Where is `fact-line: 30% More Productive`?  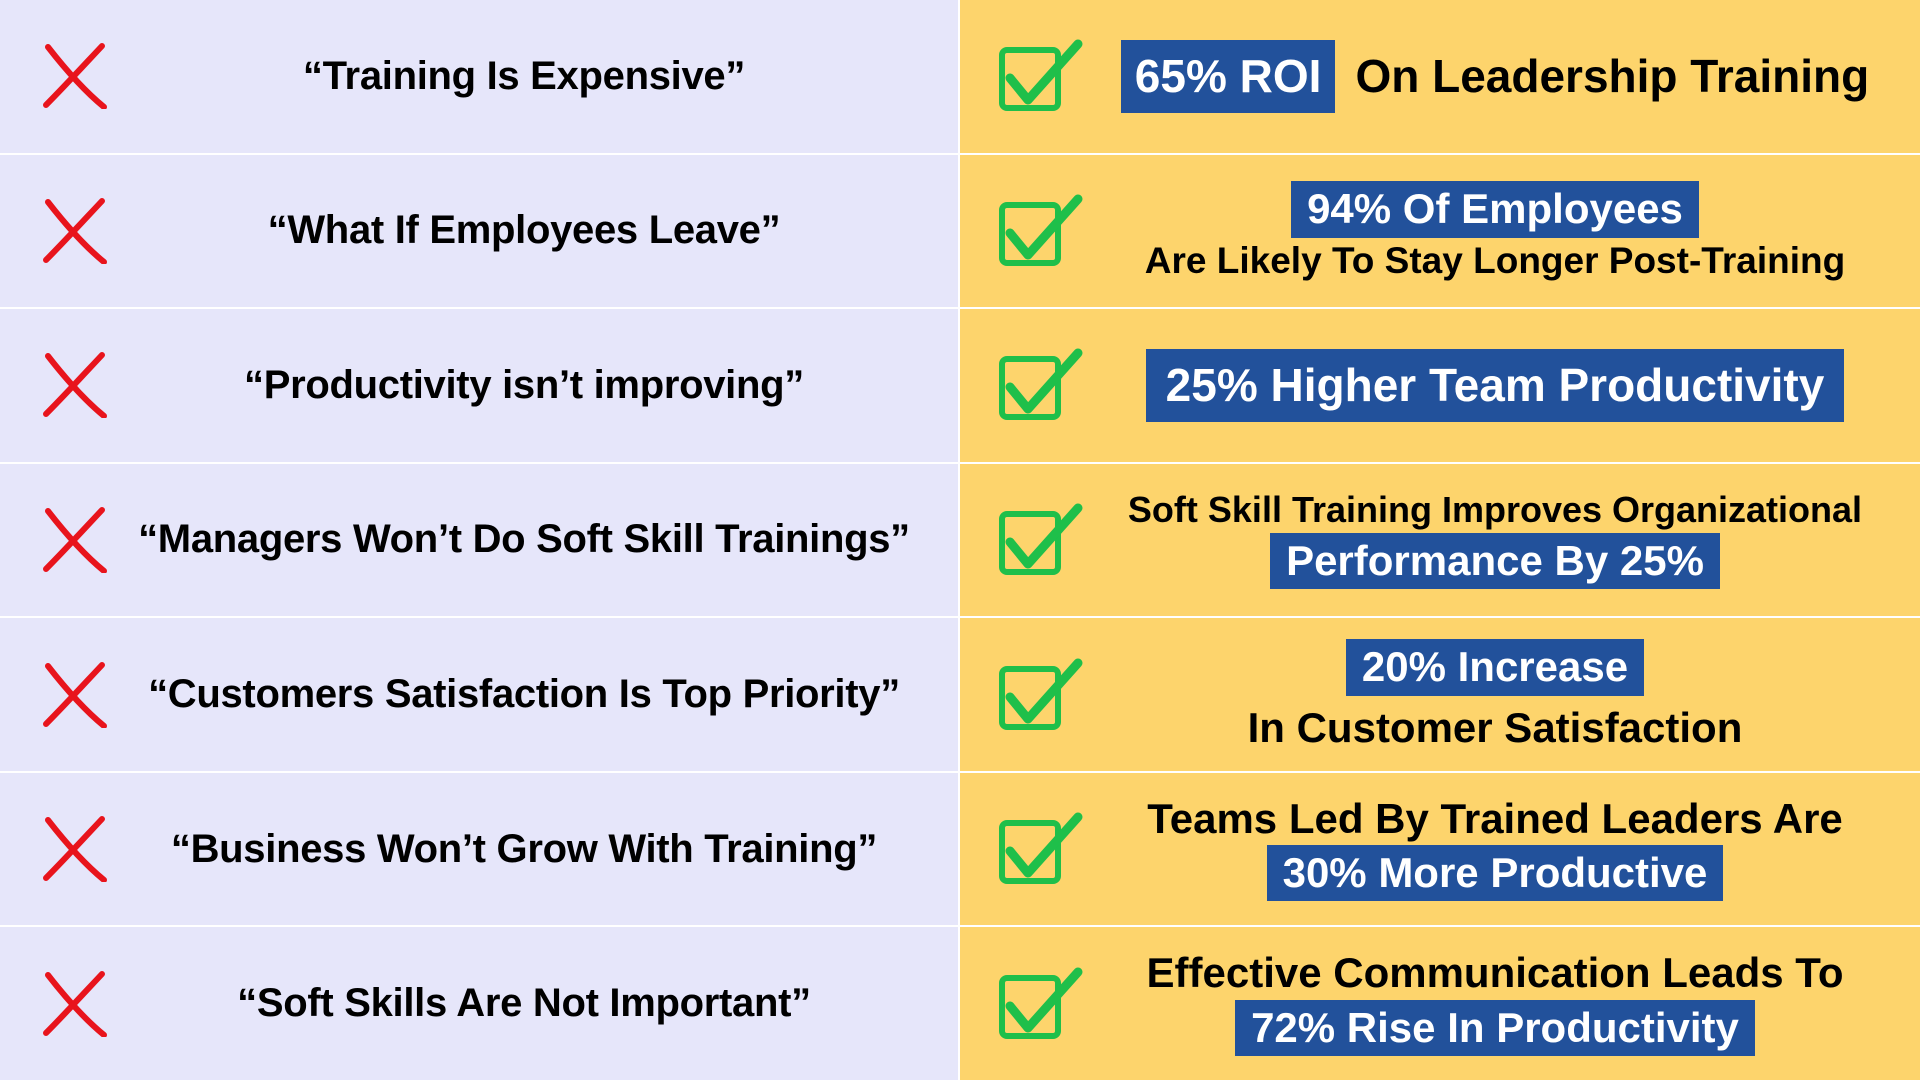 fact-line: 30% More Productive is located at coordinates (1495, 873).